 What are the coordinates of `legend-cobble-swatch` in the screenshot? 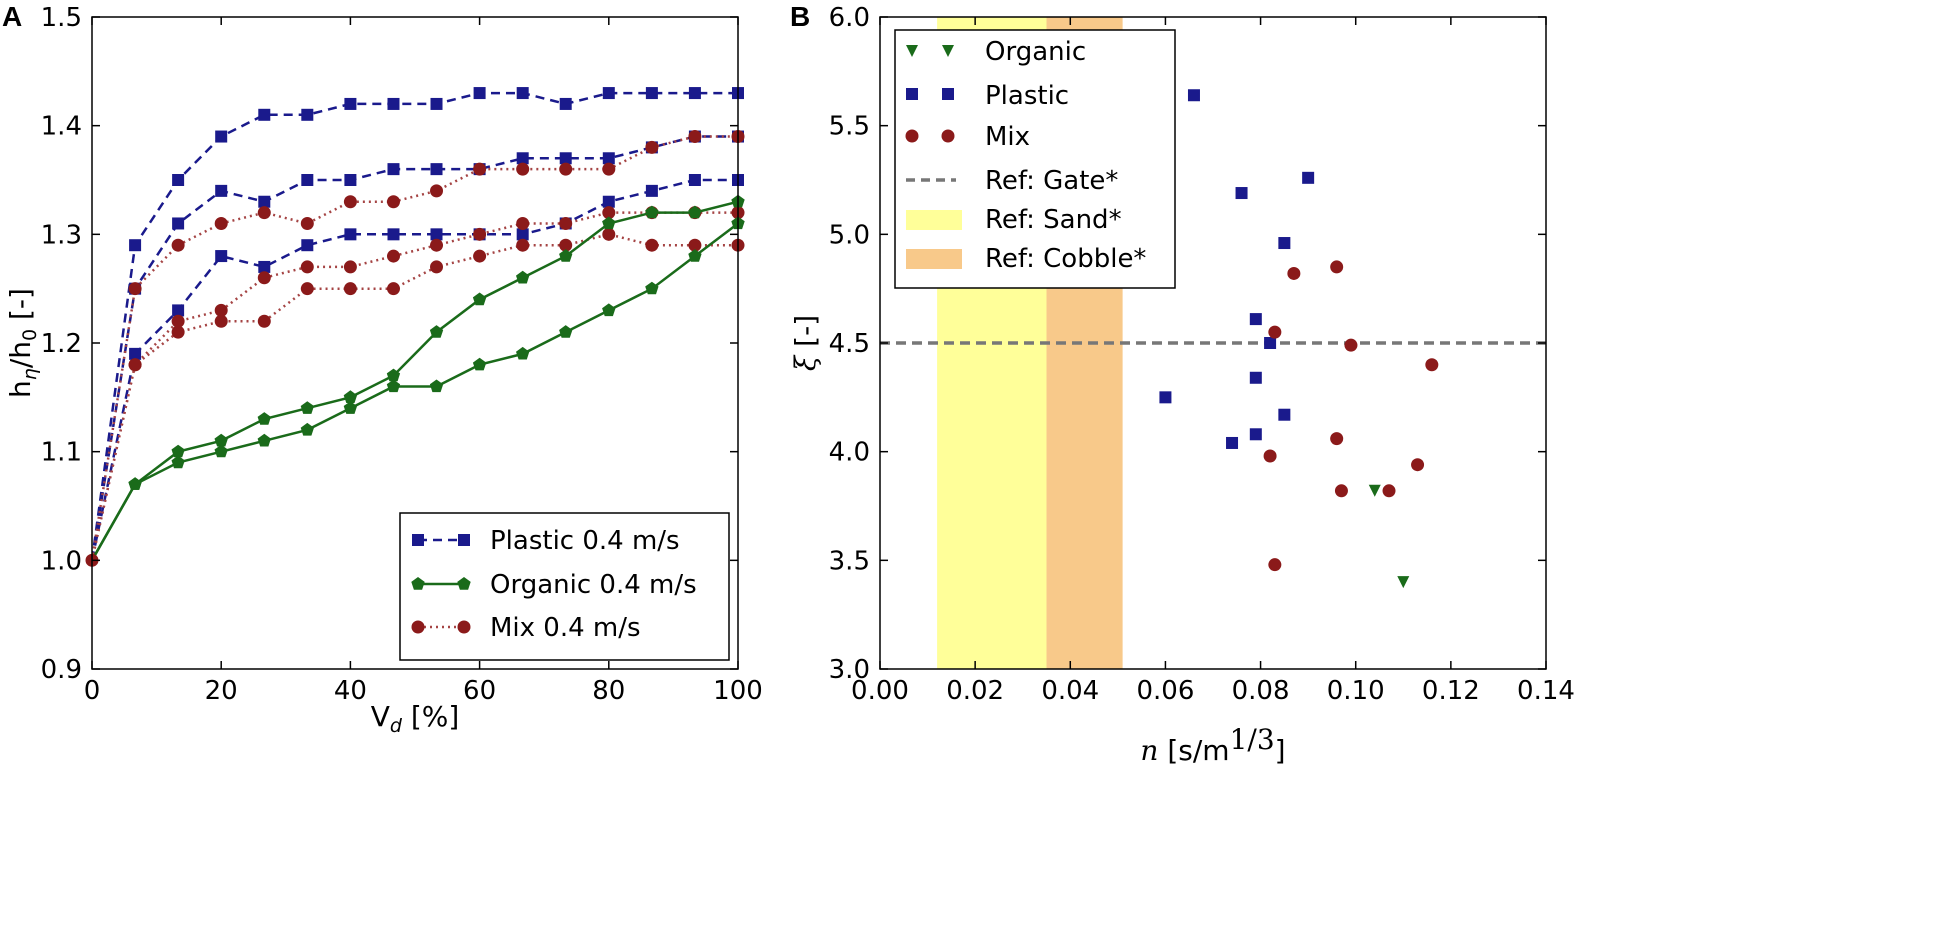 It's located at (934, 259).